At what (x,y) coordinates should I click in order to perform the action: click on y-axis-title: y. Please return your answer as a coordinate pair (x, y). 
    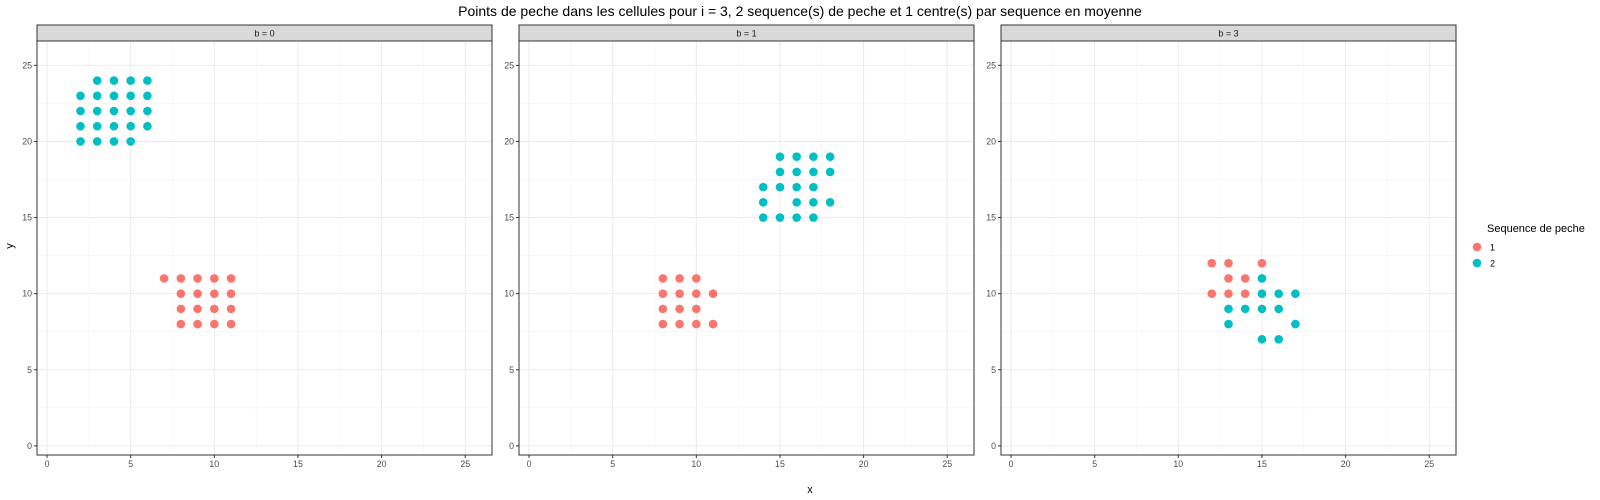
    Looking at the image, I should click on (10, 246).